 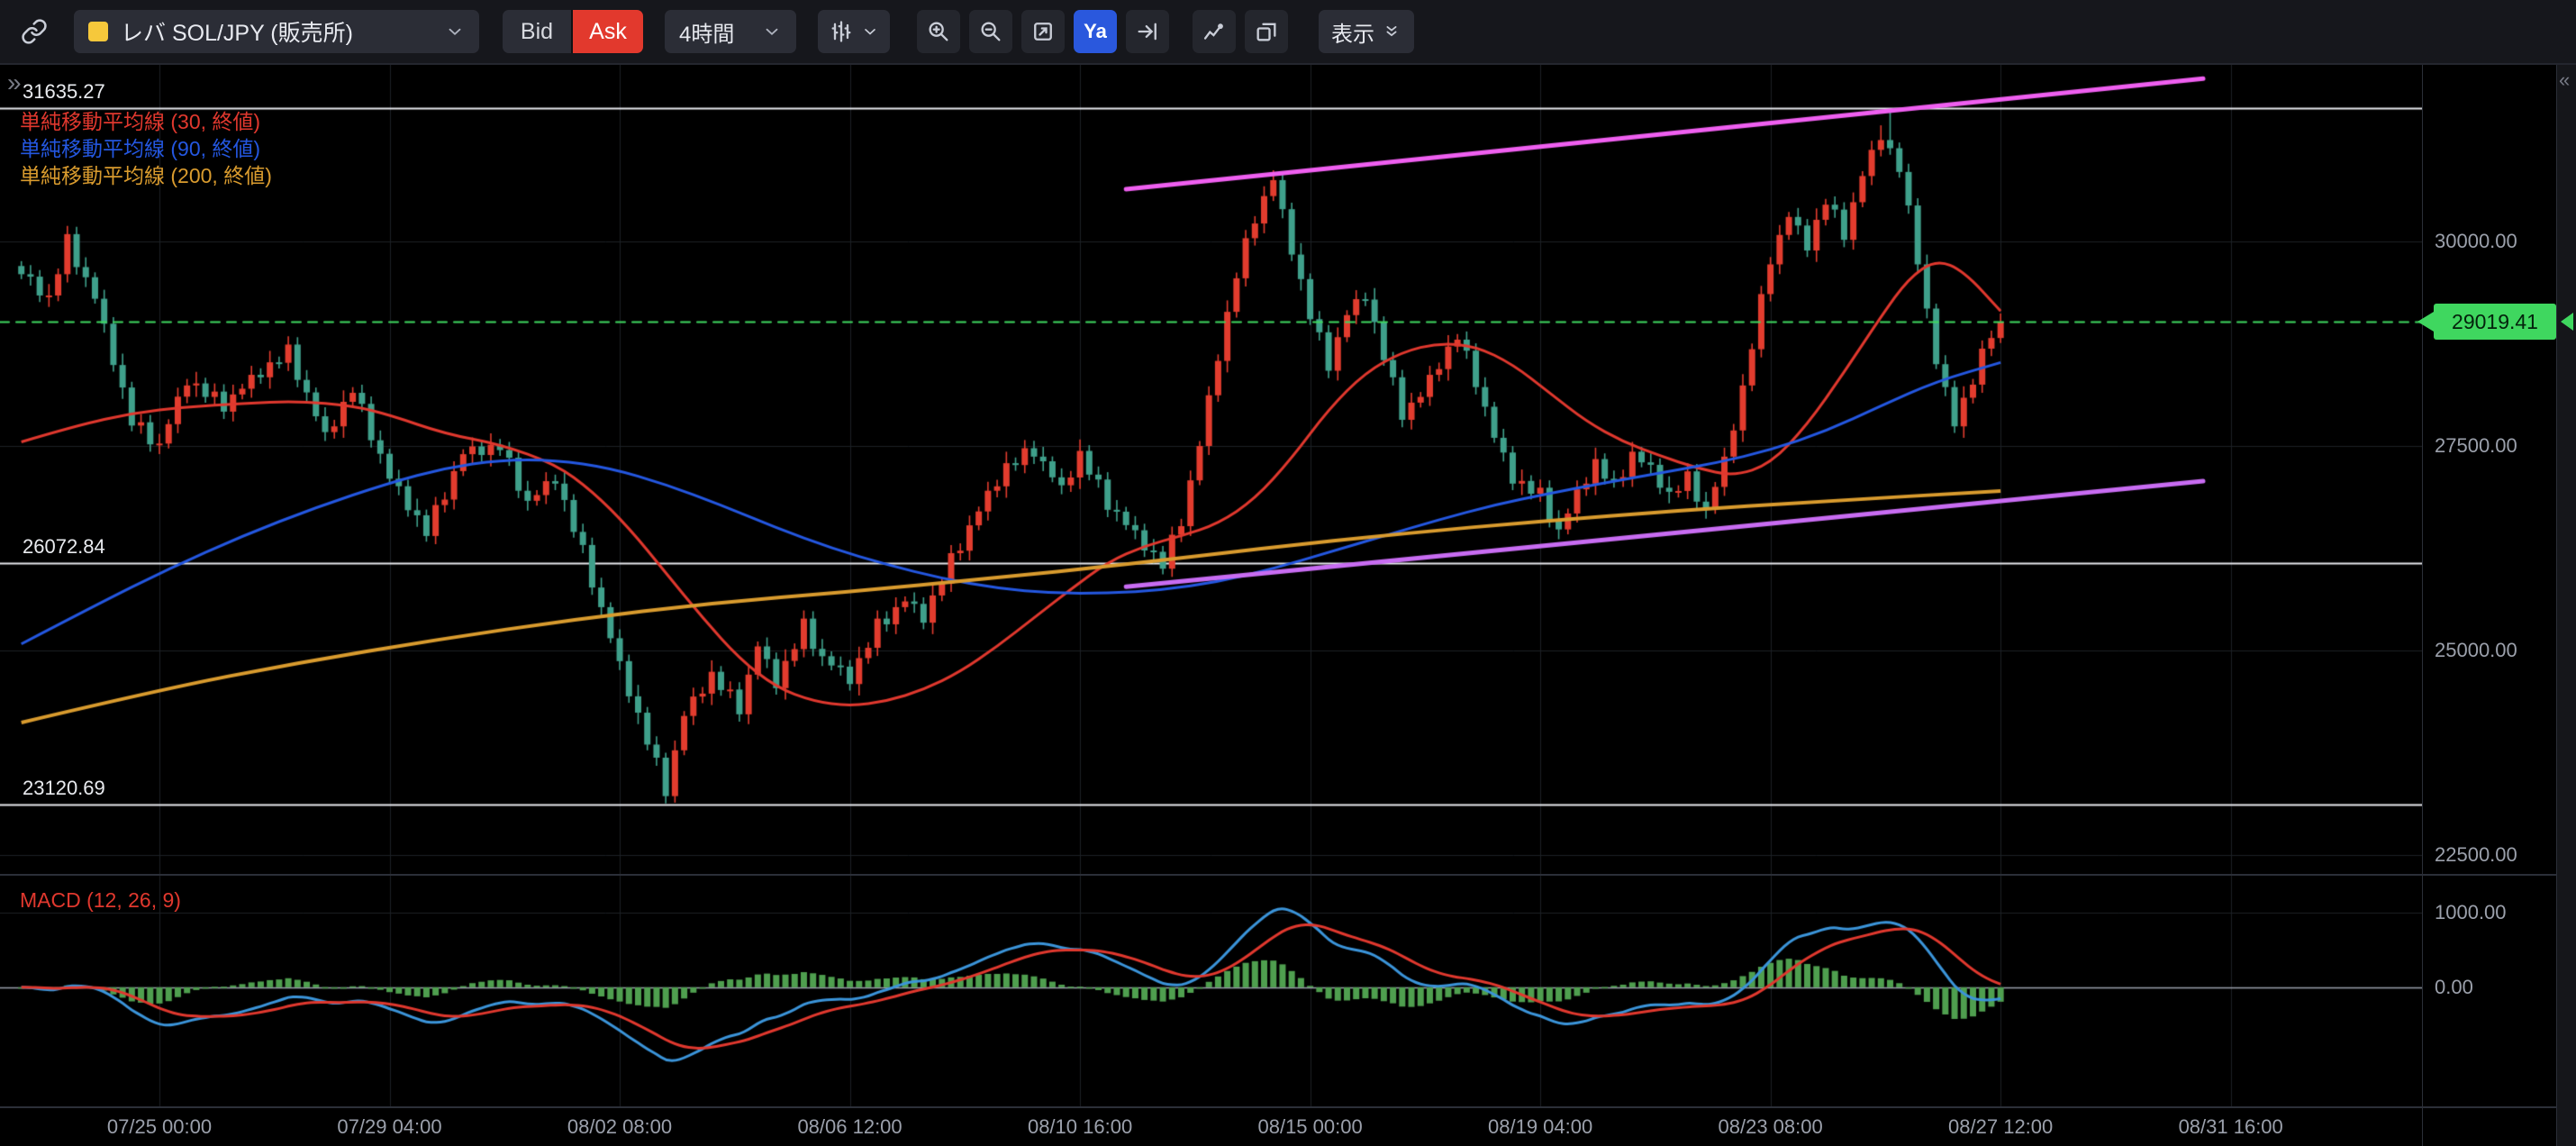 I want to click on macd-axis-label: 0.00, so click(x=2454, y=987).